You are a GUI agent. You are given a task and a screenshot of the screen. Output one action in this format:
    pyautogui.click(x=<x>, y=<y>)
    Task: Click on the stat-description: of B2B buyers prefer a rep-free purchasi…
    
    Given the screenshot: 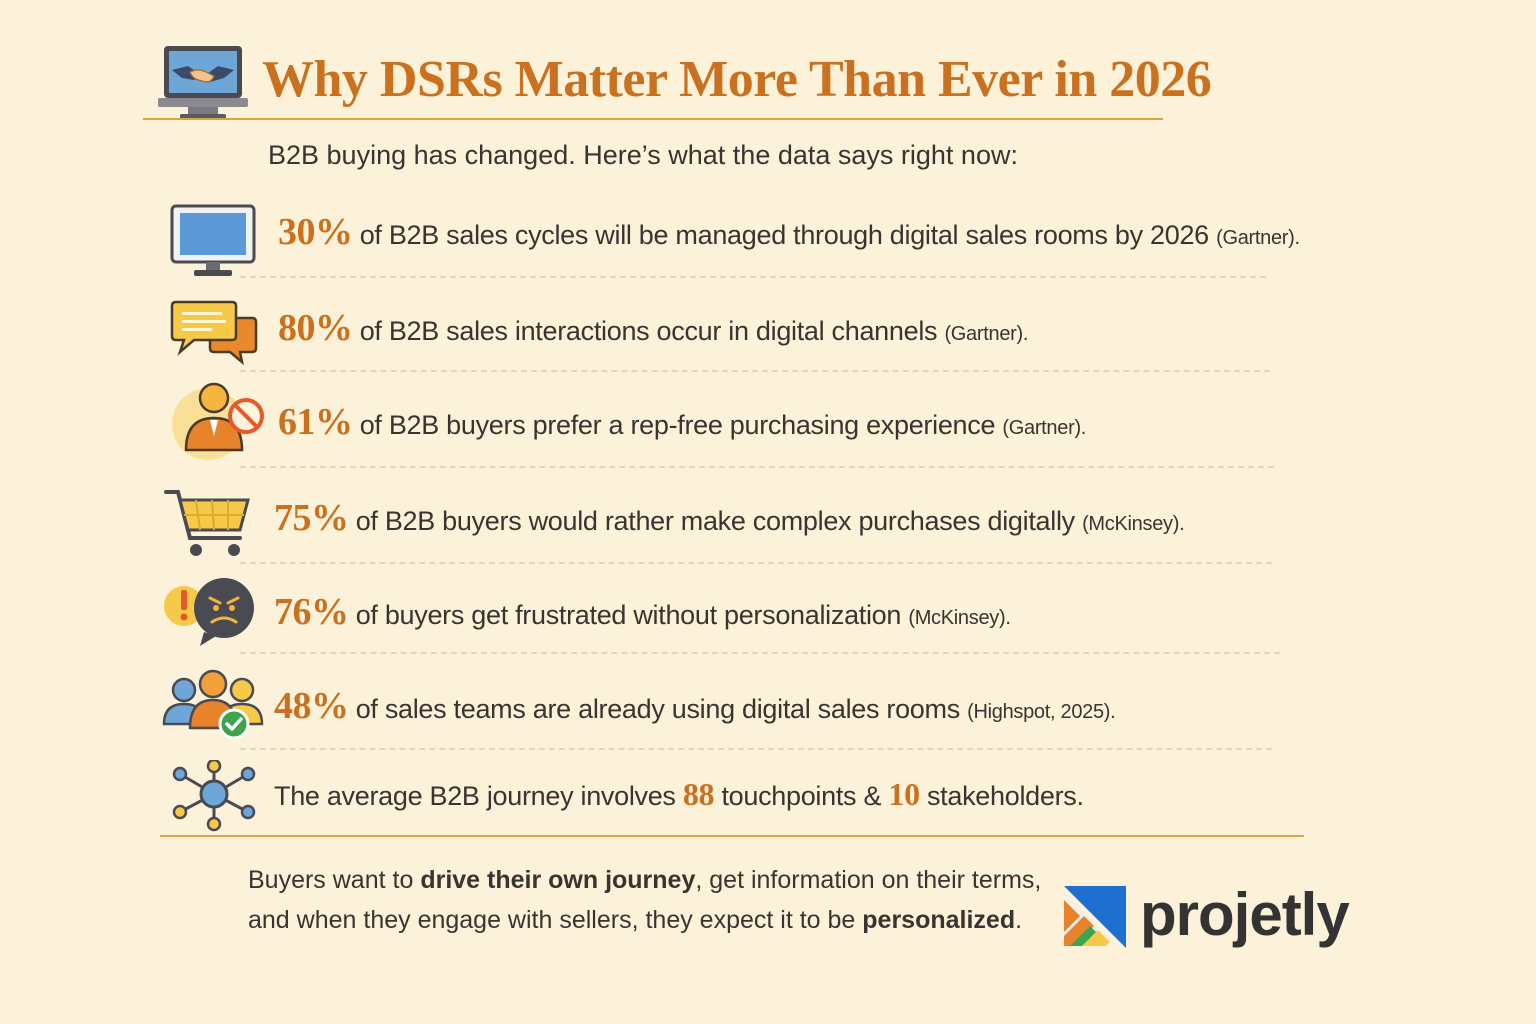 What is the action you would take?
    pyautogui.click(x=677, y=425)
    